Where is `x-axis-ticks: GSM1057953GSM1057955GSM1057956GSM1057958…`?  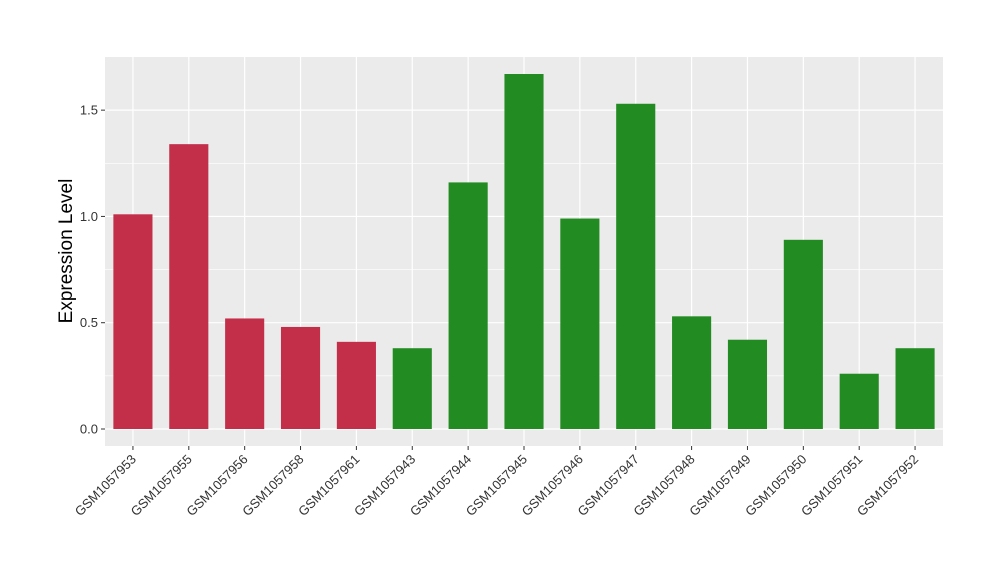 x-axis-ticks: GSM1057953GSM1057955GSM1057956GSM1057958… is located at coordinates (496, 482).